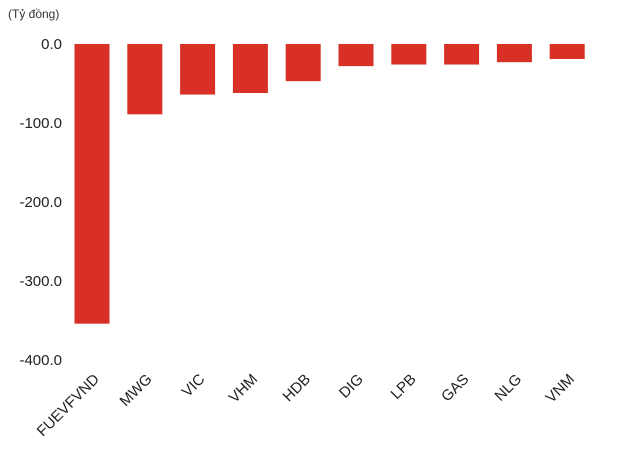  I want to click on x-tick-label: GAS, so click(455, 388).